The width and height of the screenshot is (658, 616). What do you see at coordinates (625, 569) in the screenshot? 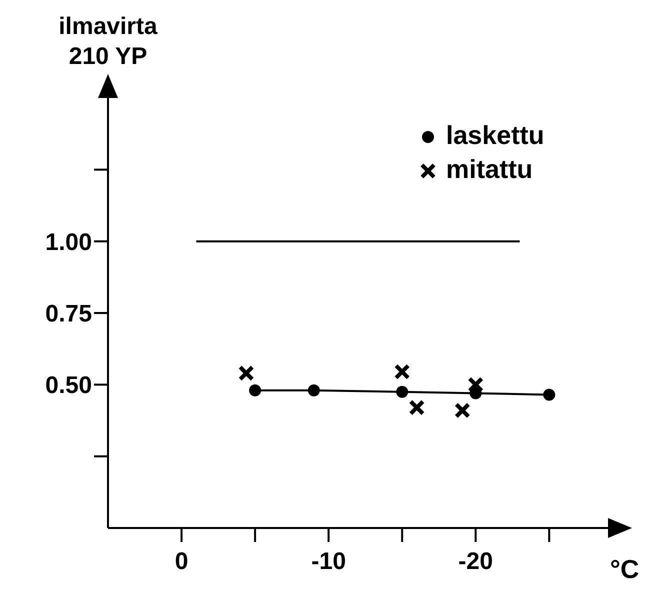
I see `x-axis-title: °C` at bounding box center [625, 569].